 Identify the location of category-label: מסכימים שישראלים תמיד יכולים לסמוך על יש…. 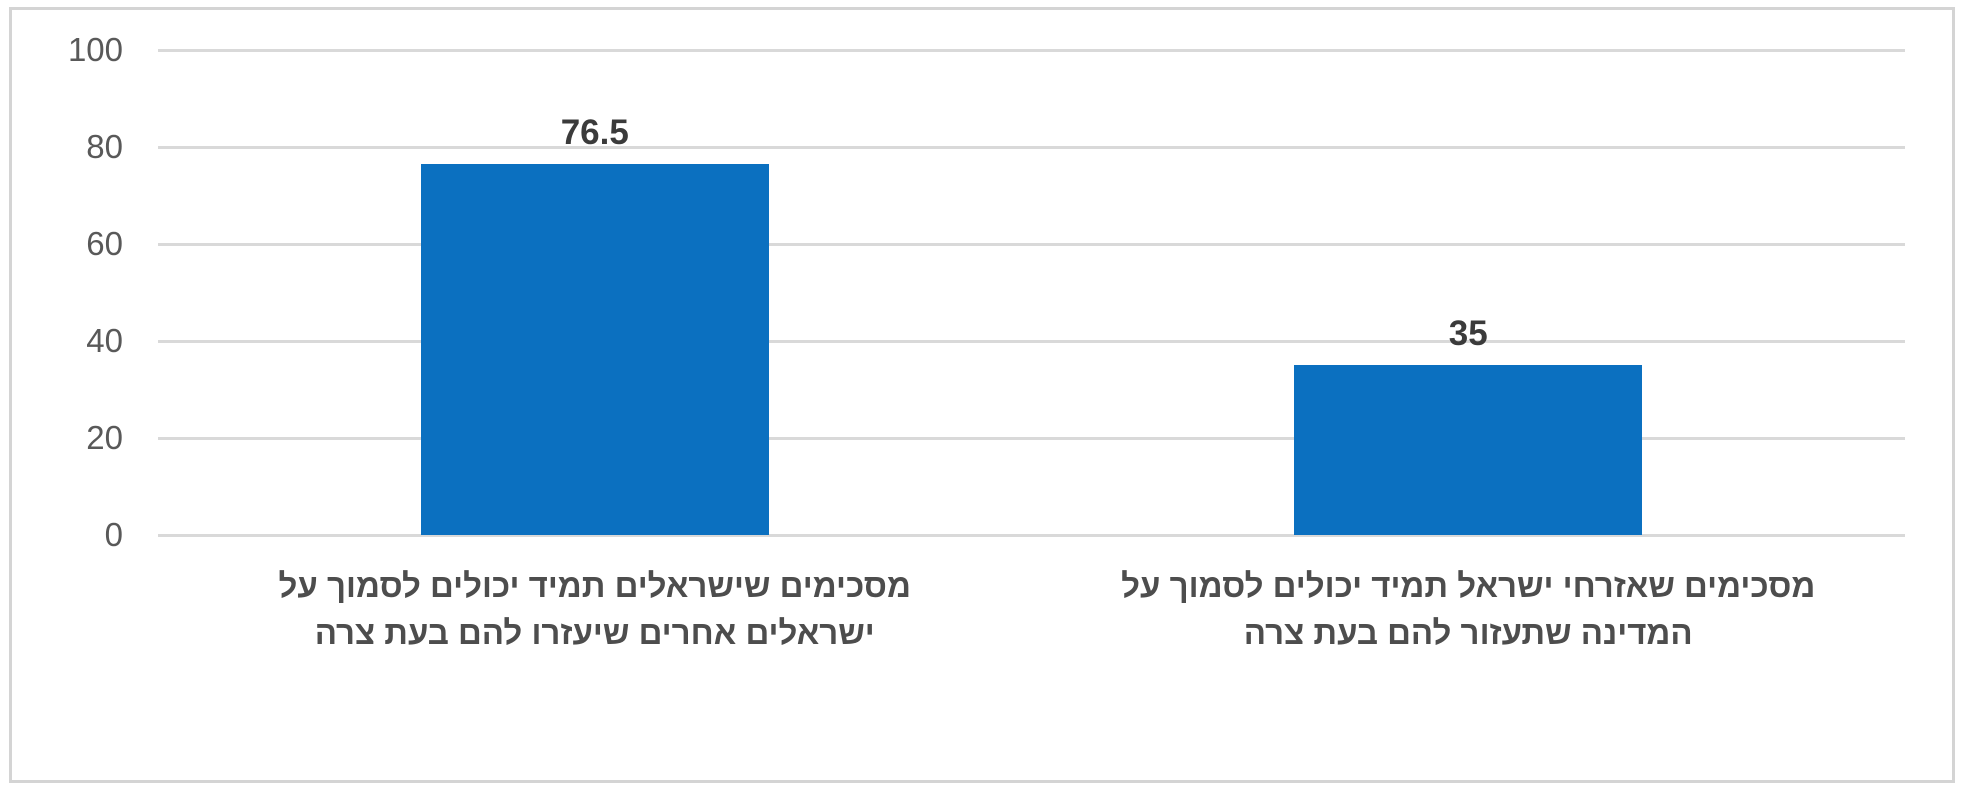
(594, 609).